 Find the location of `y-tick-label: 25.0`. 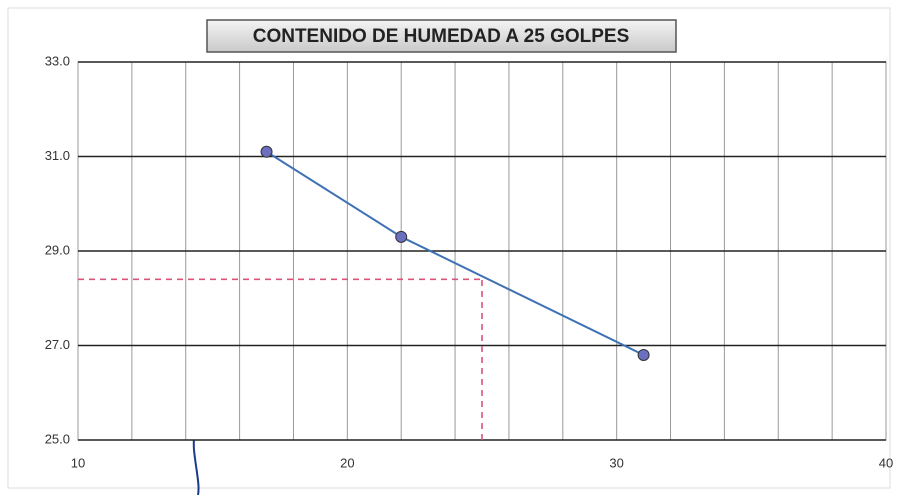

y-tick-label: 25.0 is located at coordinates (57, 438).